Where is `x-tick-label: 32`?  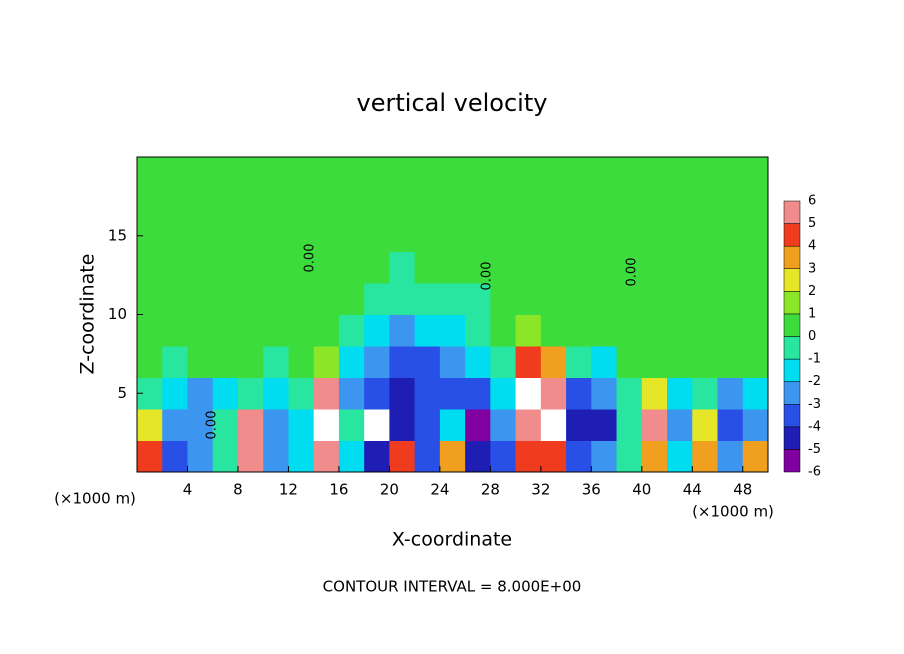 x-tick-label: 32 is located at coordinates (540, 490).